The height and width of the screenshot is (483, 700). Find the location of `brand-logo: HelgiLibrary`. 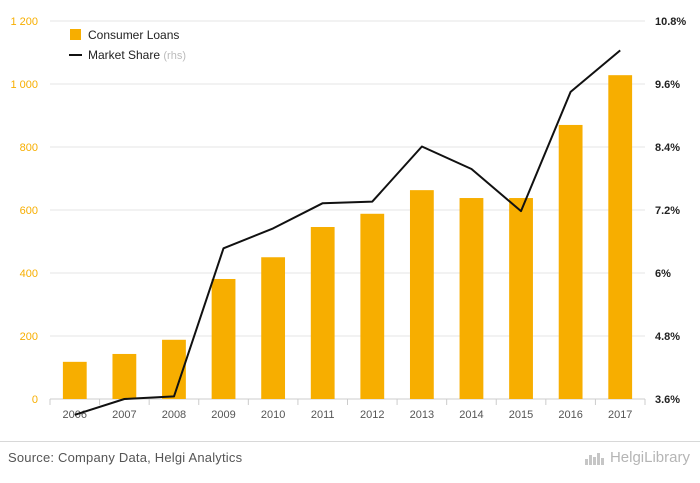

brand-logo: HelgiLibrary is located at coordinates (637, 457).